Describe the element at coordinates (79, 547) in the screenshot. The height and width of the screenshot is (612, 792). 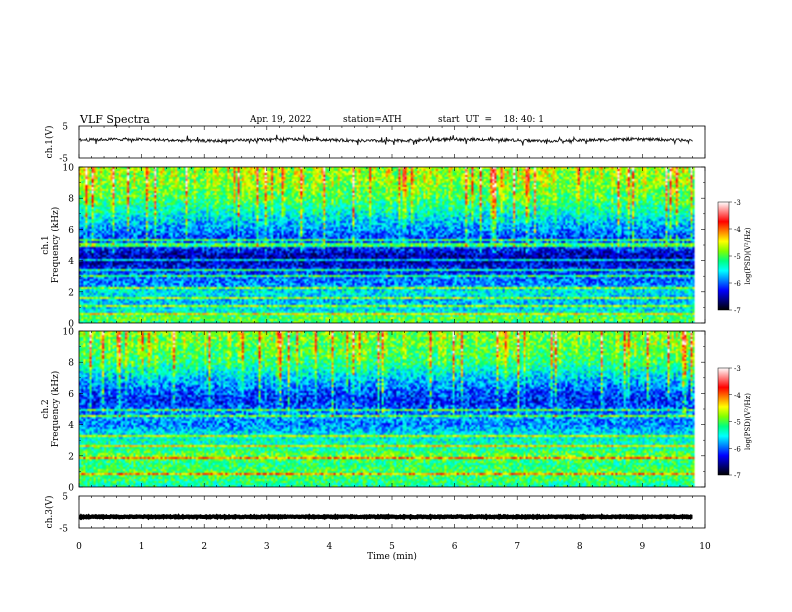
I see `x-tick-label: 0` at that location.